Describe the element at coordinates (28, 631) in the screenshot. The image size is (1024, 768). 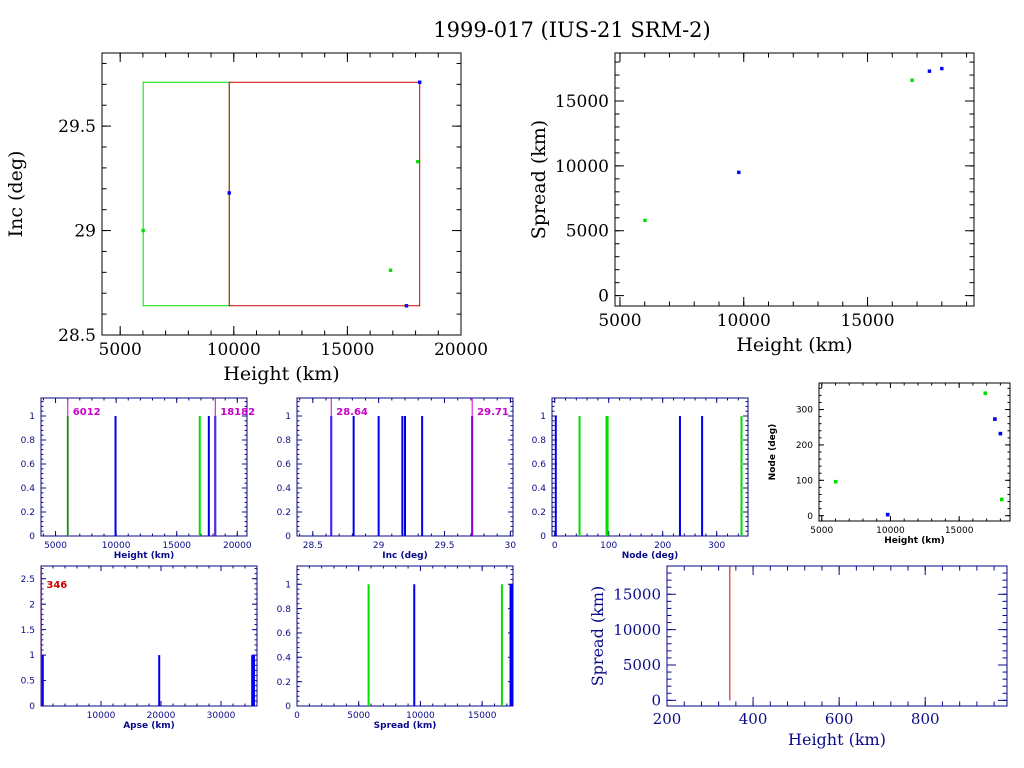
I see `y-tick-label: 1.5` at that location.